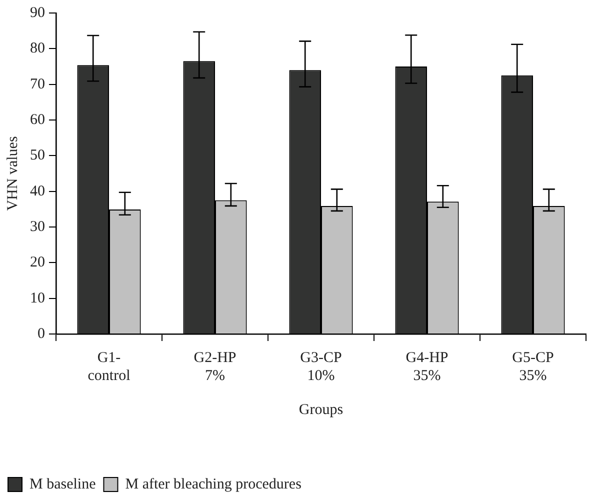  I want to click on y-tick-label: 80, so click(37, 48).